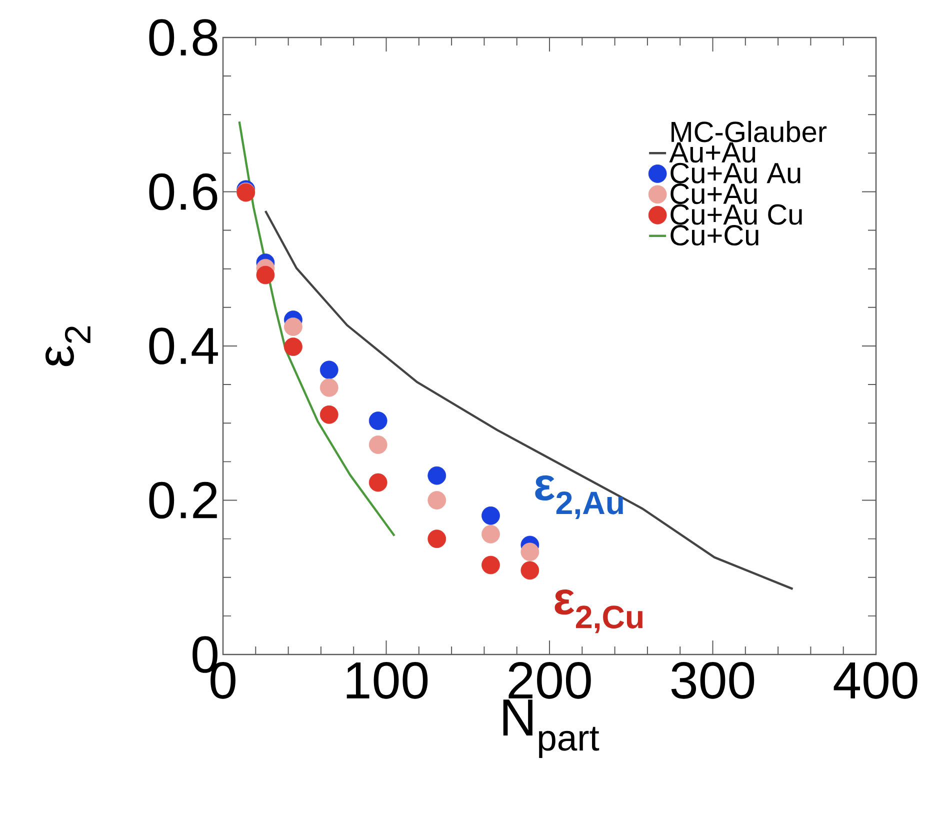 The height and width of the screenshot is (815, 949). I want to click on x-tick-label: 400, so click(876, 680).